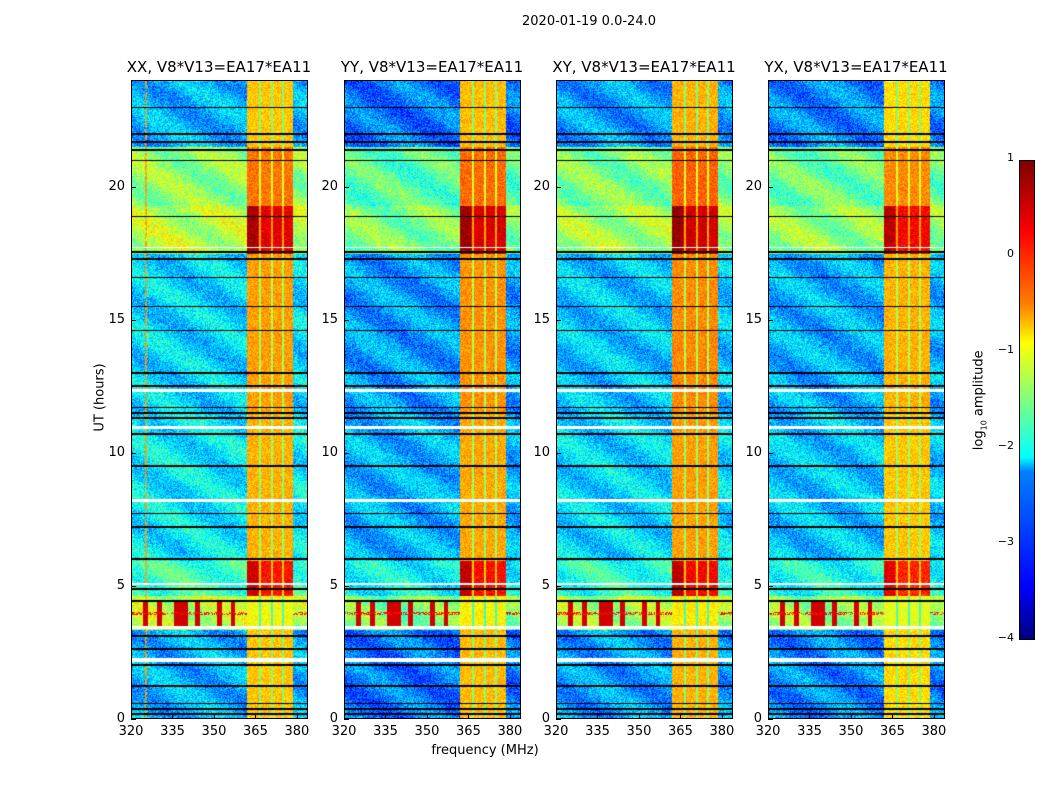 Image resolution: width=1050 pixels, height=800 pixels. I want to click on y-axis-label: UT (hours), so click(100, 397).